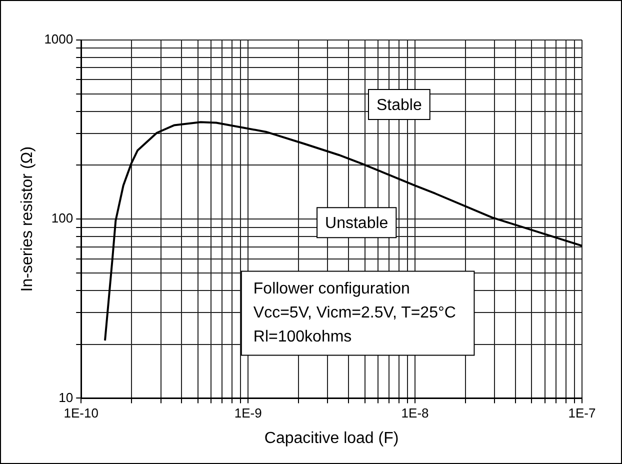 This screenshot has height=464, width=622. I want to click on x-axis-title: Capacitive load (F), so click(331, 438).